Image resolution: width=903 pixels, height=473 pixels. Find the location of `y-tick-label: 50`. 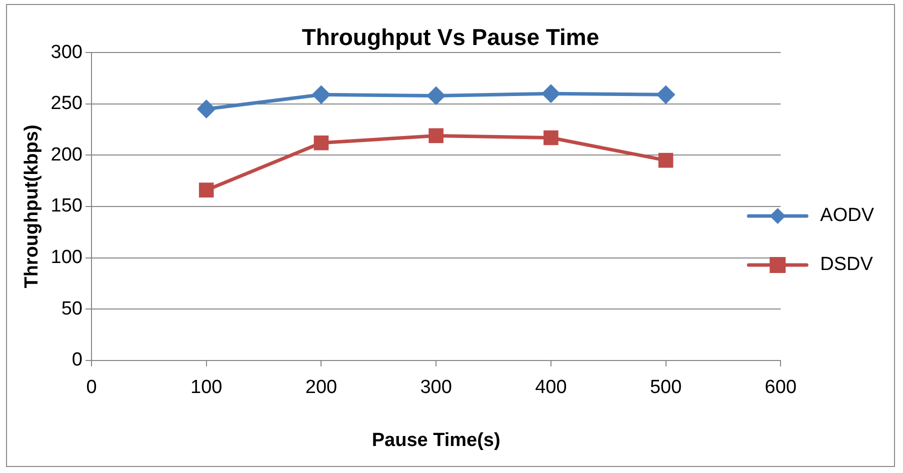

y-tick-label: 50 is located at coordinates (71, 309).